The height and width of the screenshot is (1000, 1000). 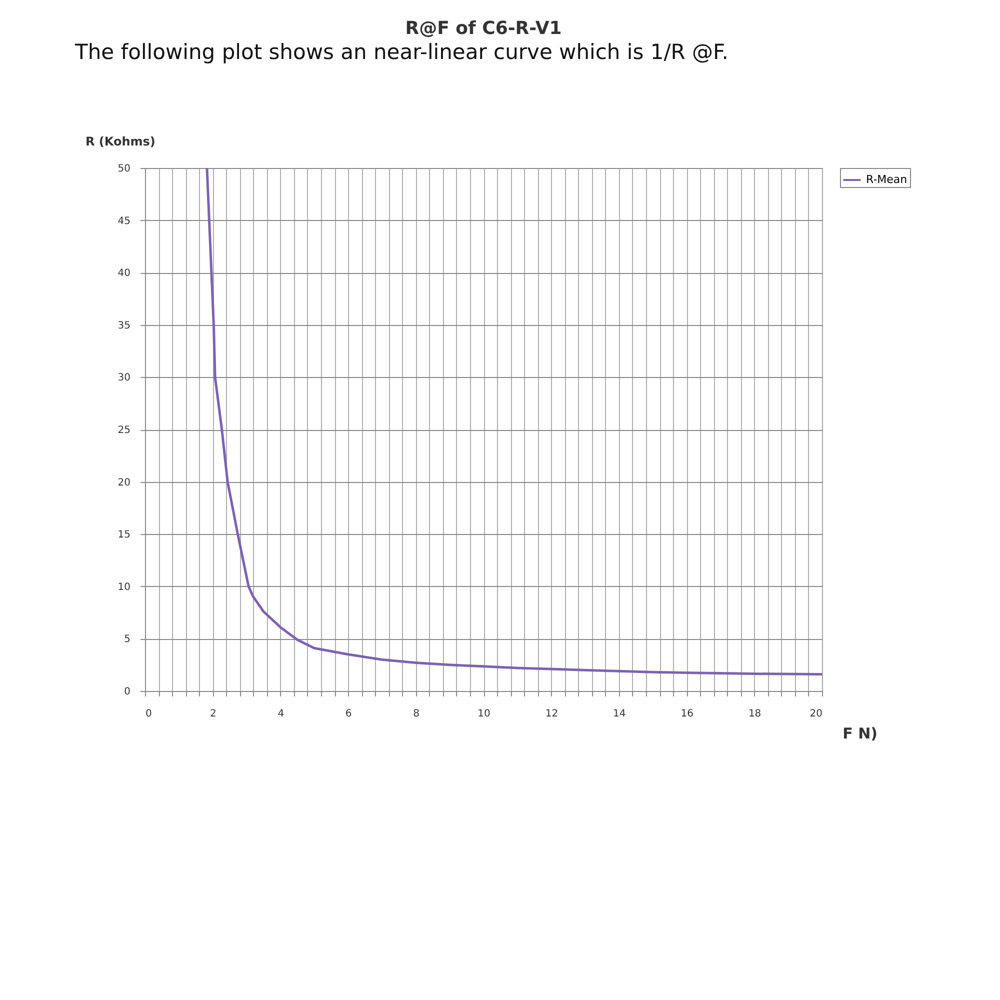 I want to click on y-tick-label: 45, so click(x=124, y=221).